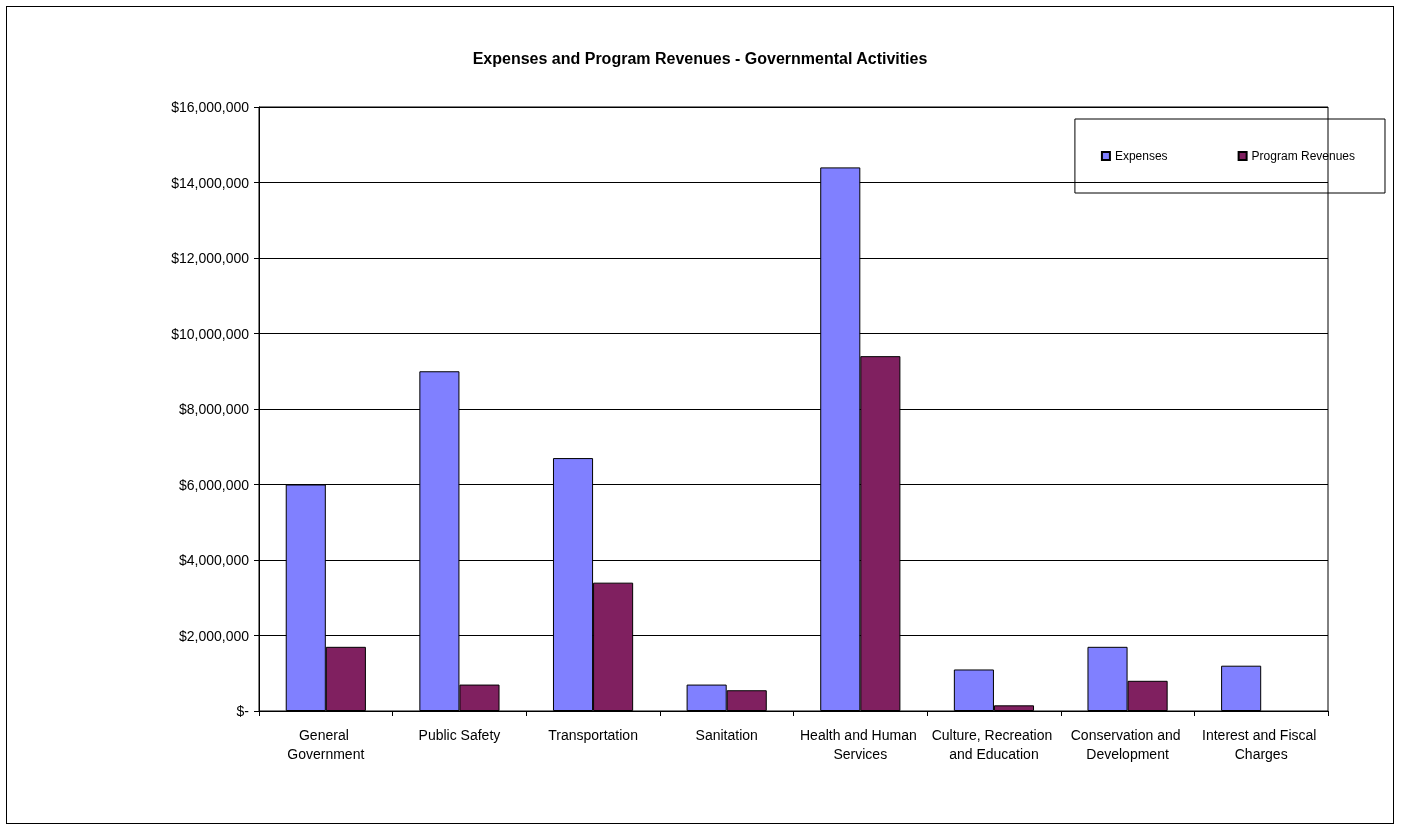 The width and height of the screenshot is (1402, 831). I want to click on y-tick-label: $12,000,000, so click(210, 258).